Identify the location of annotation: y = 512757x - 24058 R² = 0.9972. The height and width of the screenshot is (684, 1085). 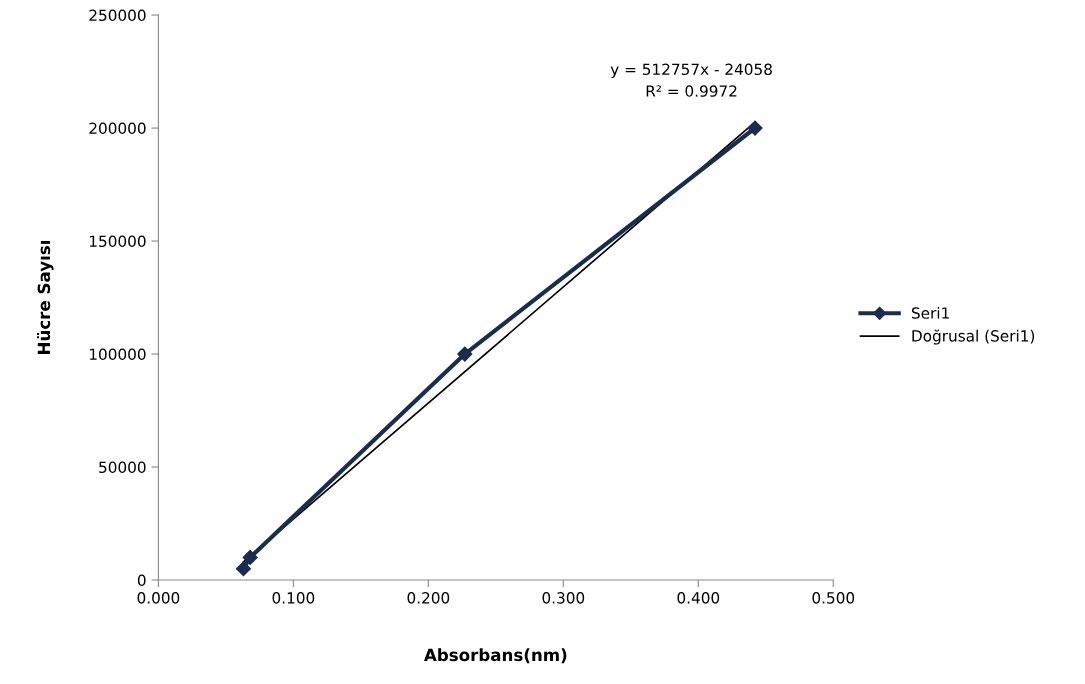
(691, 80).